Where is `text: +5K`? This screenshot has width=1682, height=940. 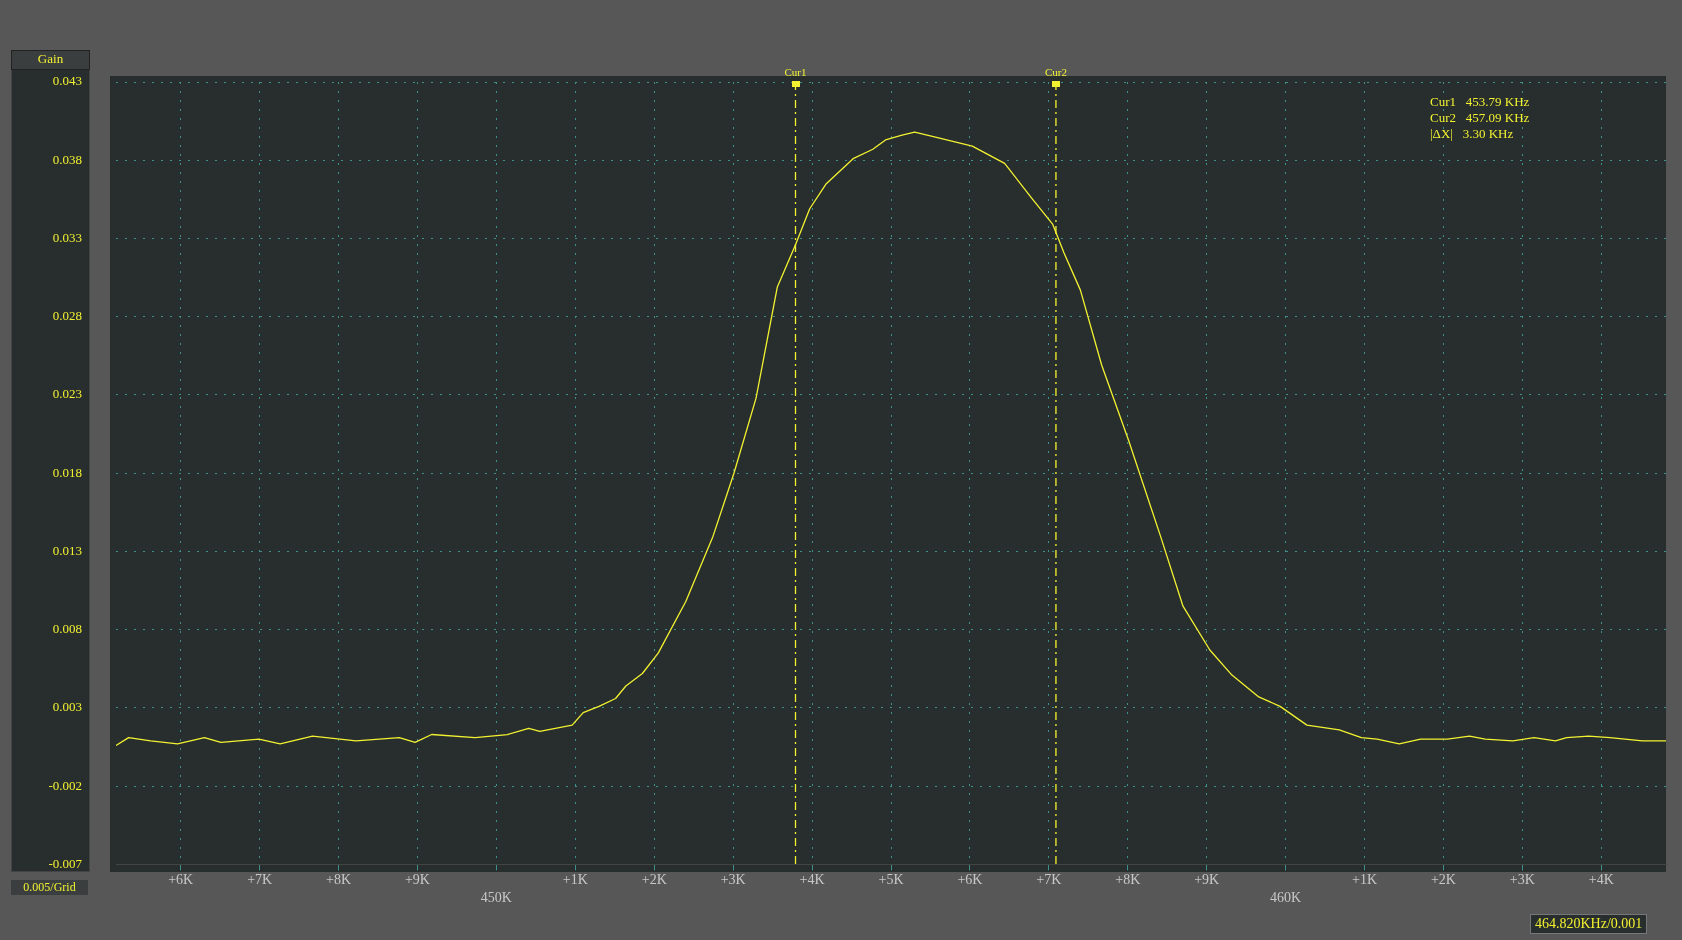
text: +5K is located at coordinates (891, 880).